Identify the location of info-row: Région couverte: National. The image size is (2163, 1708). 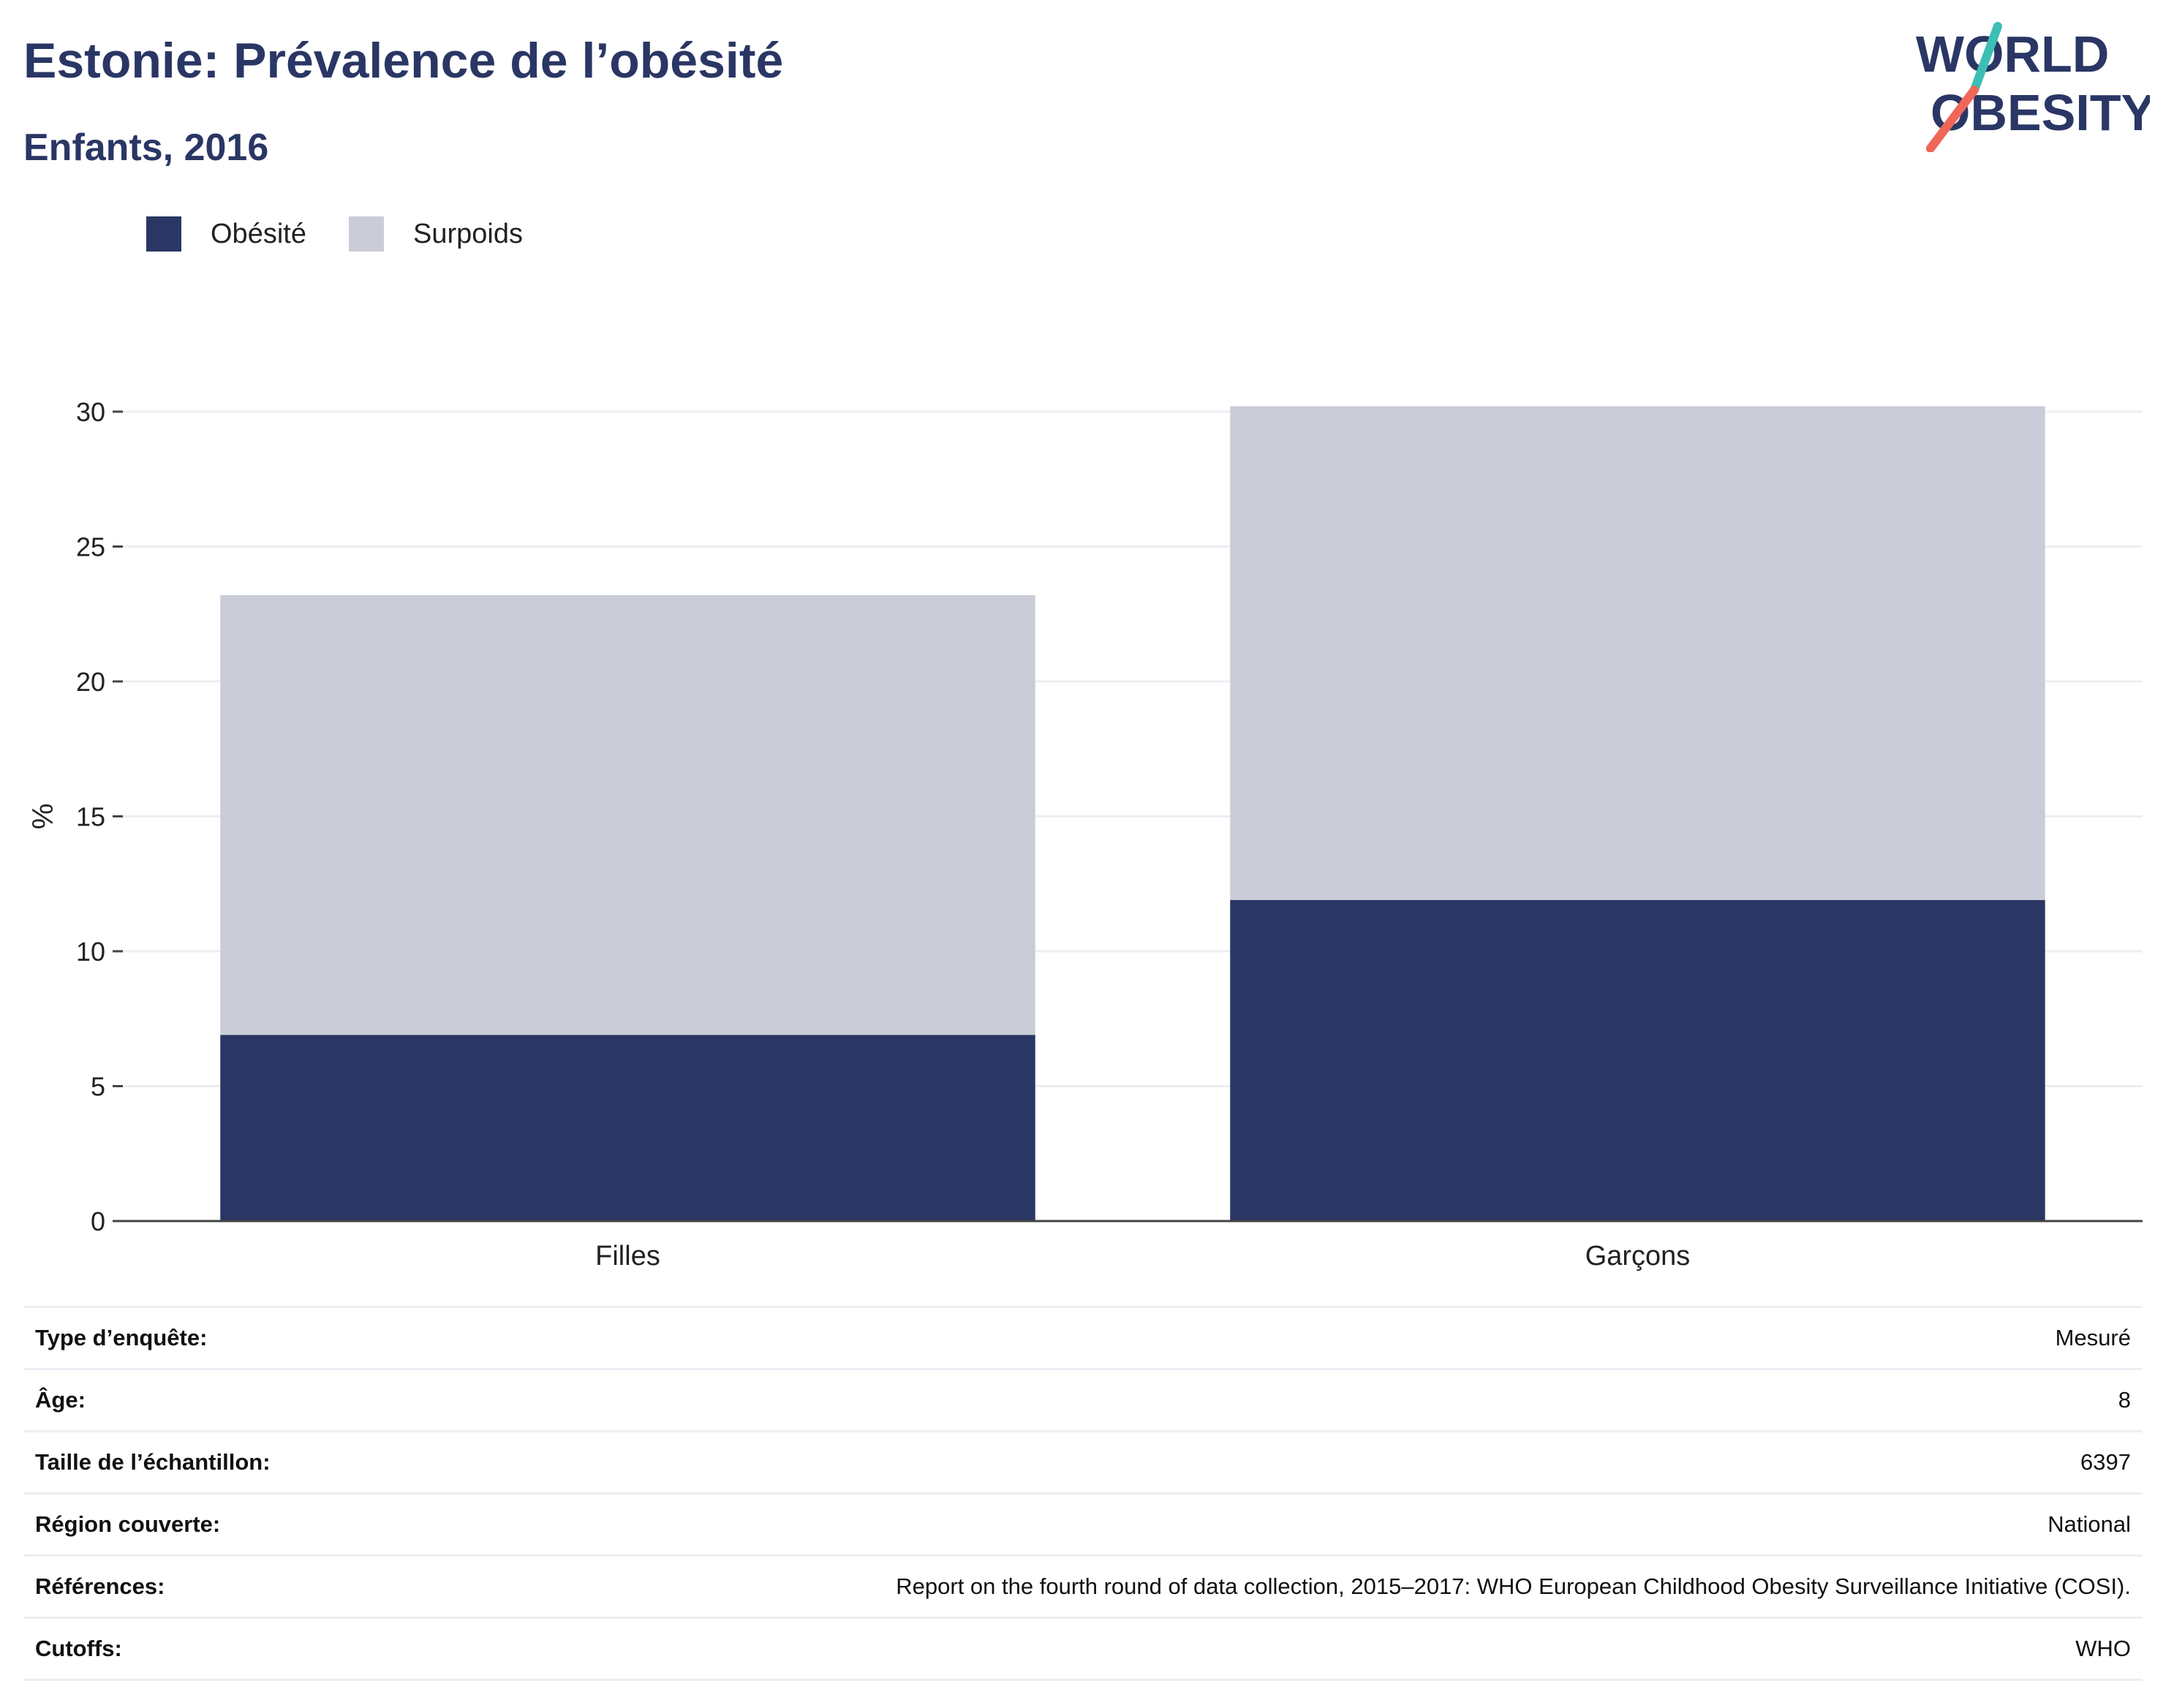
(1083, 1524).